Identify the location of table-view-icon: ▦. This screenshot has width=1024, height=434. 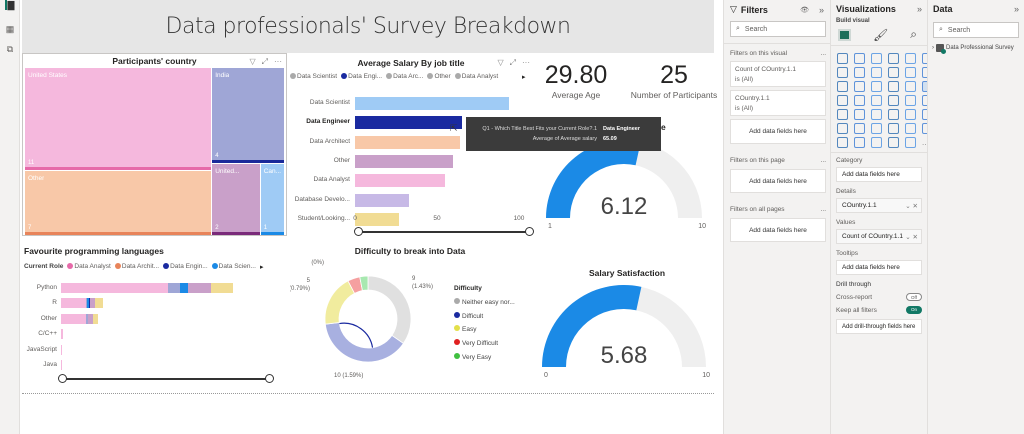
(10, 29).